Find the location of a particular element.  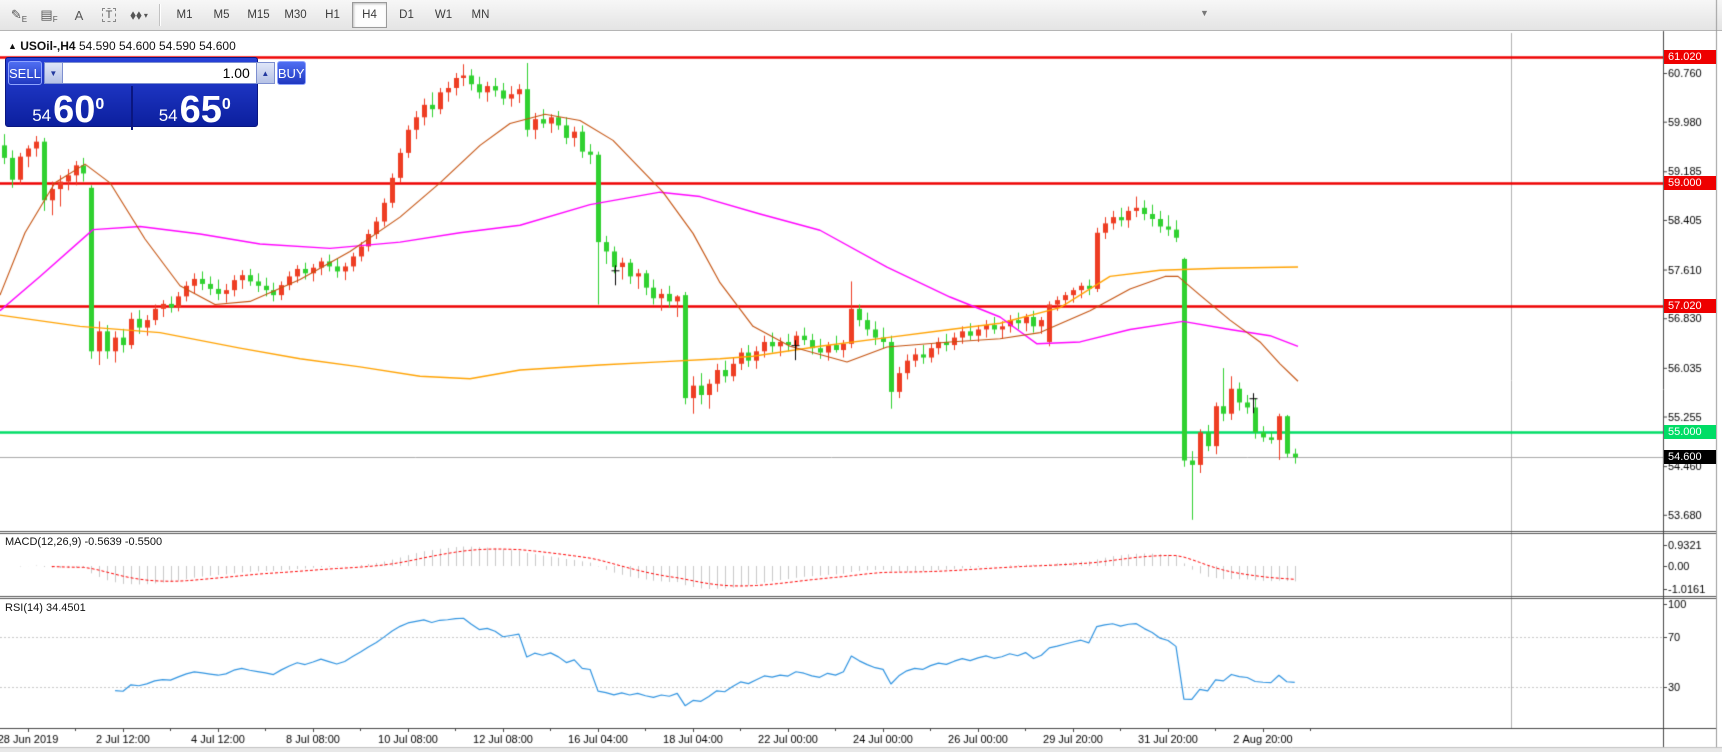

sell-price-small: 54 is located at coordinates (42, 115).